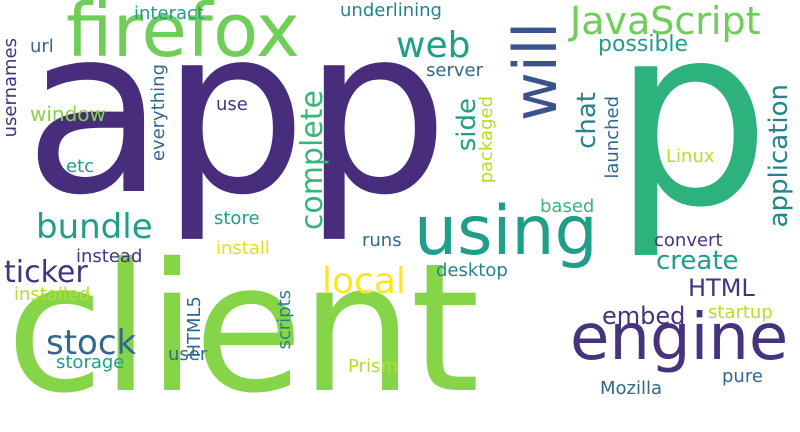 The image size is (800, 432). What do you see at coordinates (183, 37) in the screenshot?
I see `word-firefox: firefox` at bounding box center [183, 37].